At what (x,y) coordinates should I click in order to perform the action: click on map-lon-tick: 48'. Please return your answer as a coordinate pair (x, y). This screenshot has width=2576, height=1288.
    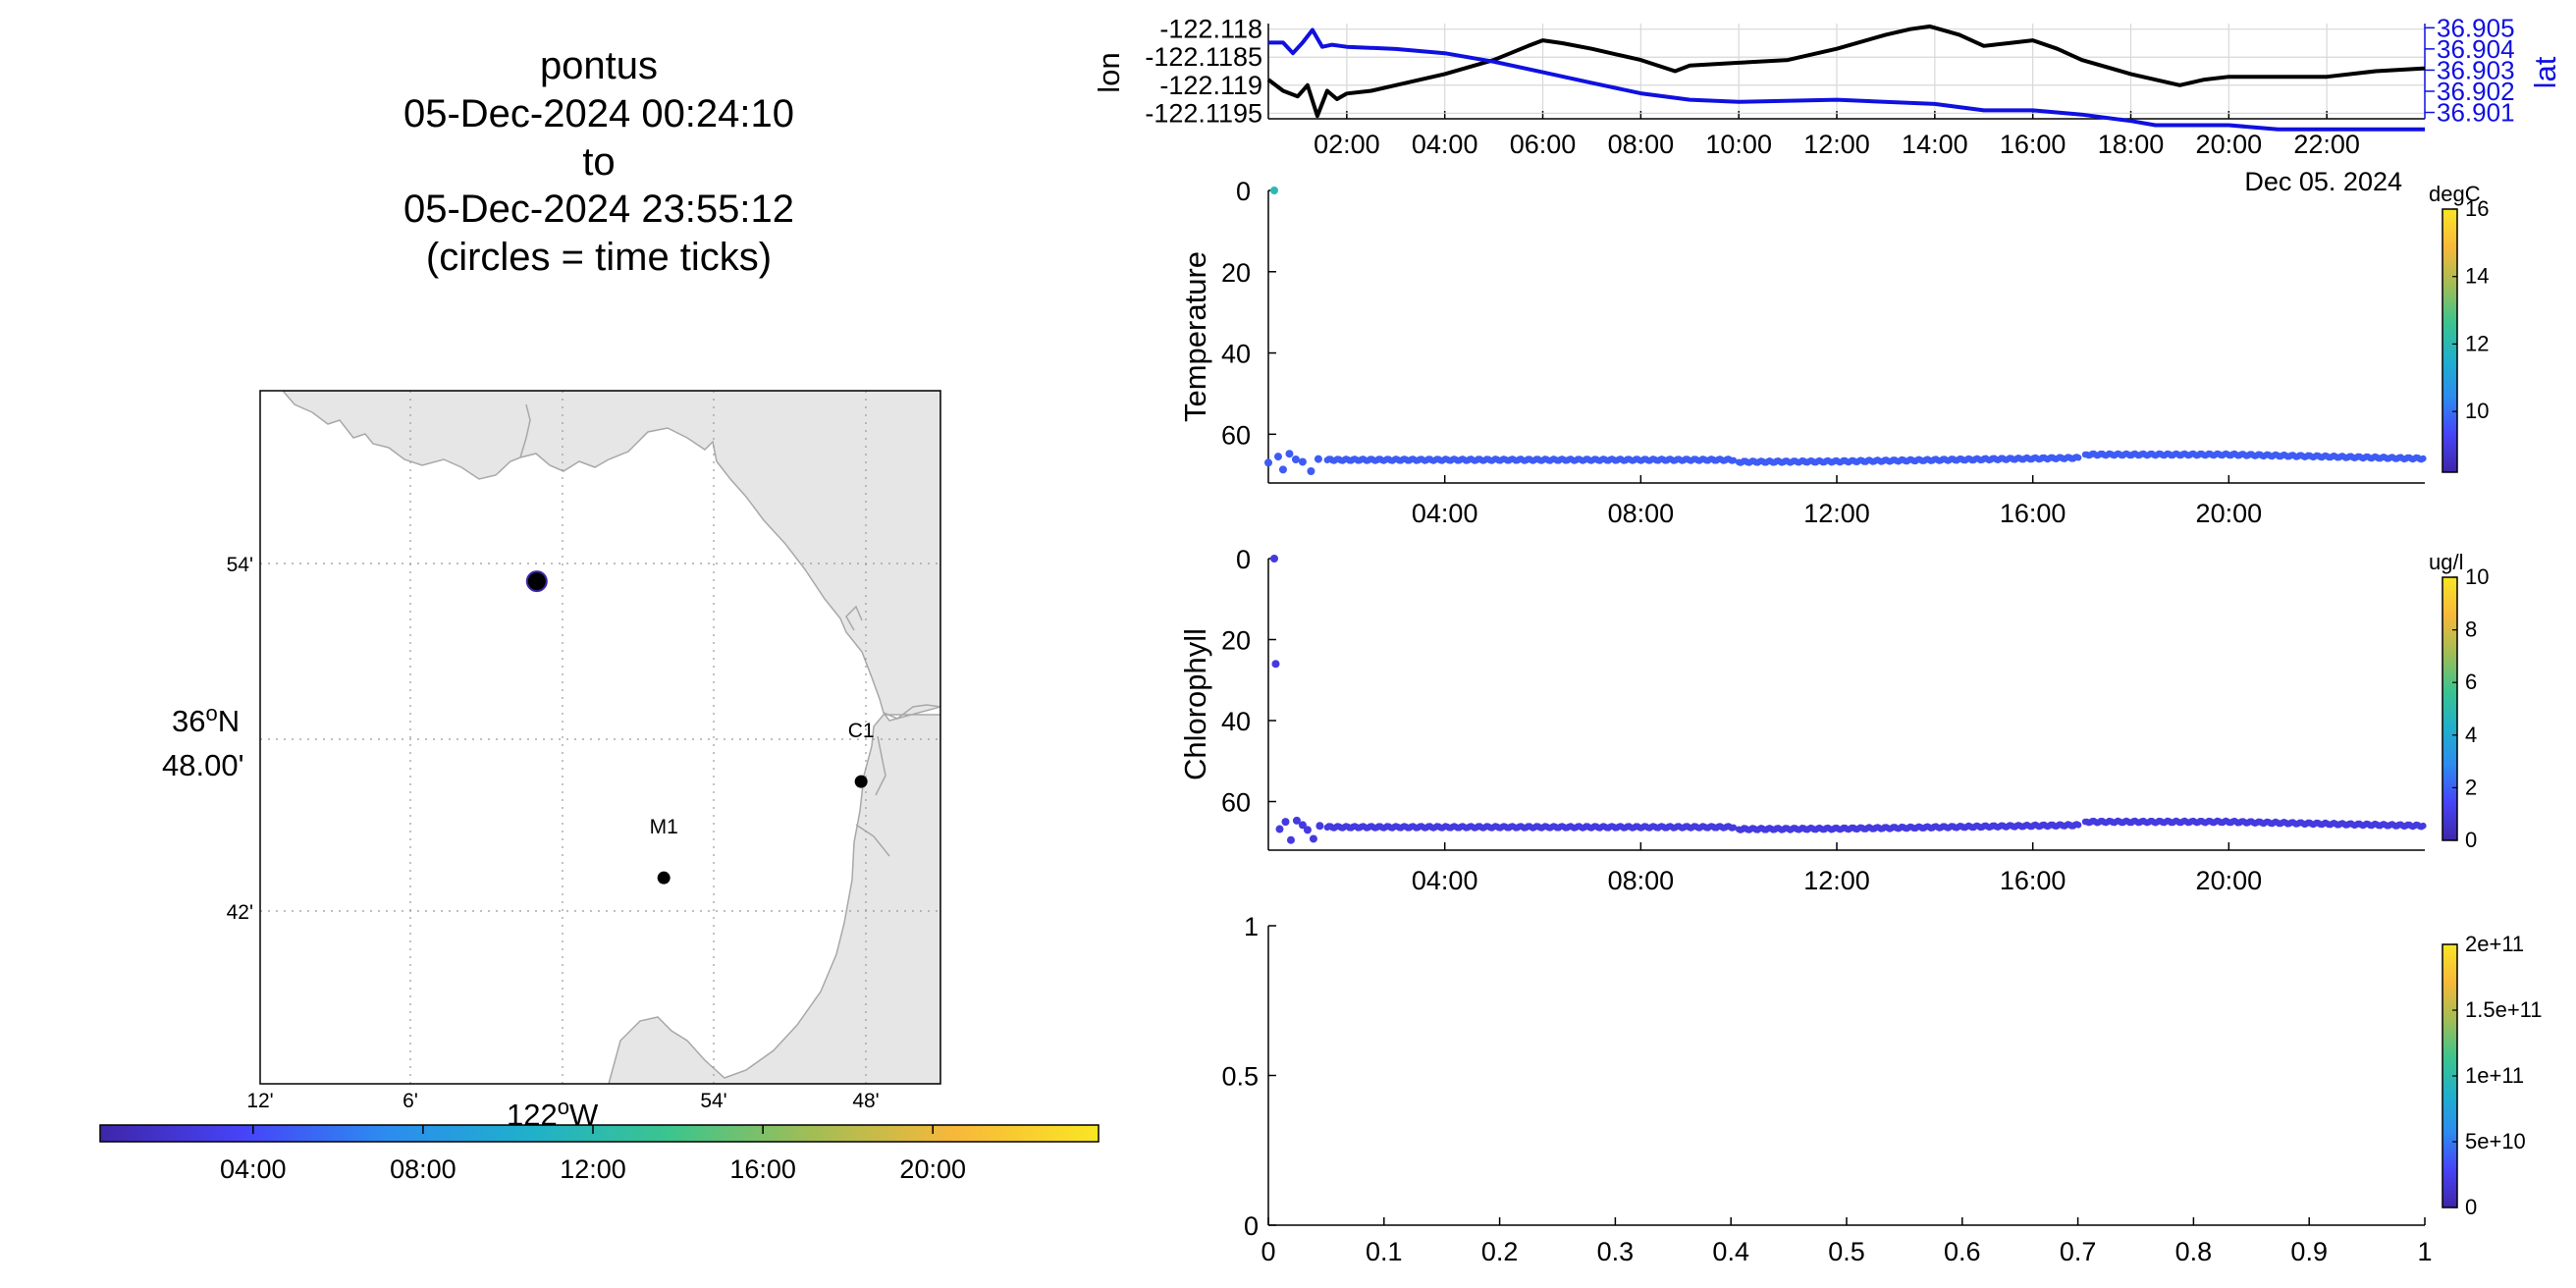
    Looking at the image, I should click on (865, 1101).